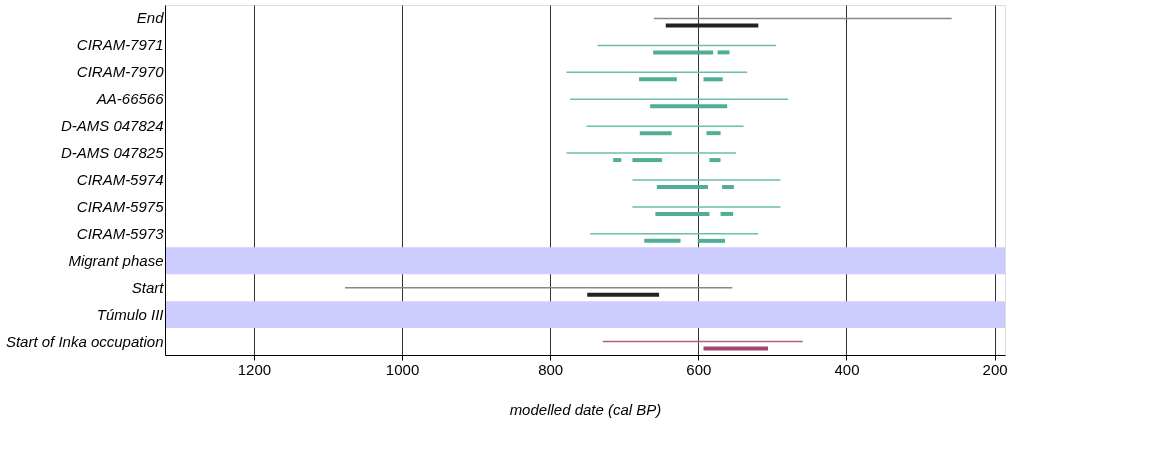  What do you see at coordinates (585, 409) in the screenshot?
I see `x-axis-title: modelled date (cal BP)` at bounding box center [585, 409].